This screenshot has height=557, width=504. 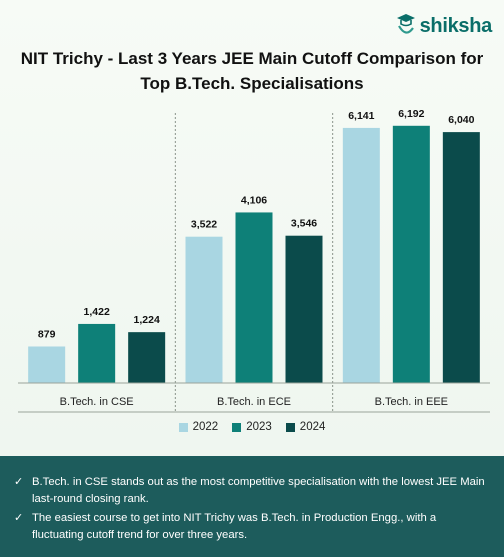 I want to click on data-label: 3,546, so click(x=304, y=224).